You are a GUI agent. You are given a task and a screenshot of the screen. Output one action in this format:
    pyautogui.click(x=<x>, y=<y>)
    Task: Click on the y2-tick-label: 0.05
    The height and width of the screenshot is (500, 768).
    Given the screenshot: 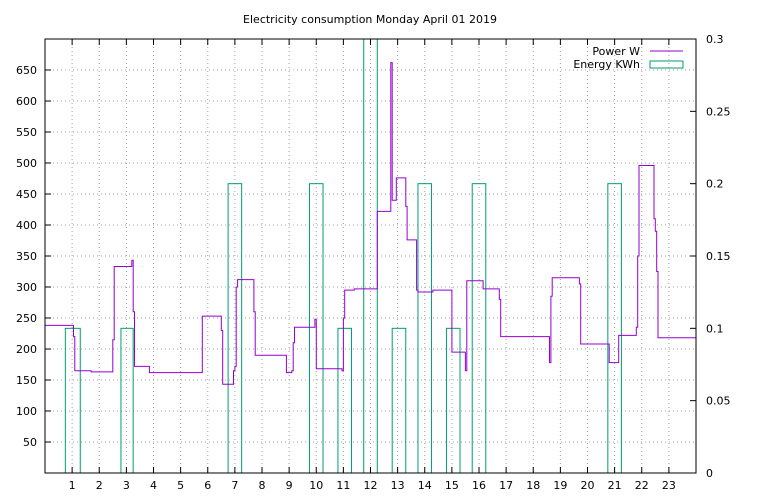 What is the action you would take?
    pyautogui.click(x=718, y=401)
    